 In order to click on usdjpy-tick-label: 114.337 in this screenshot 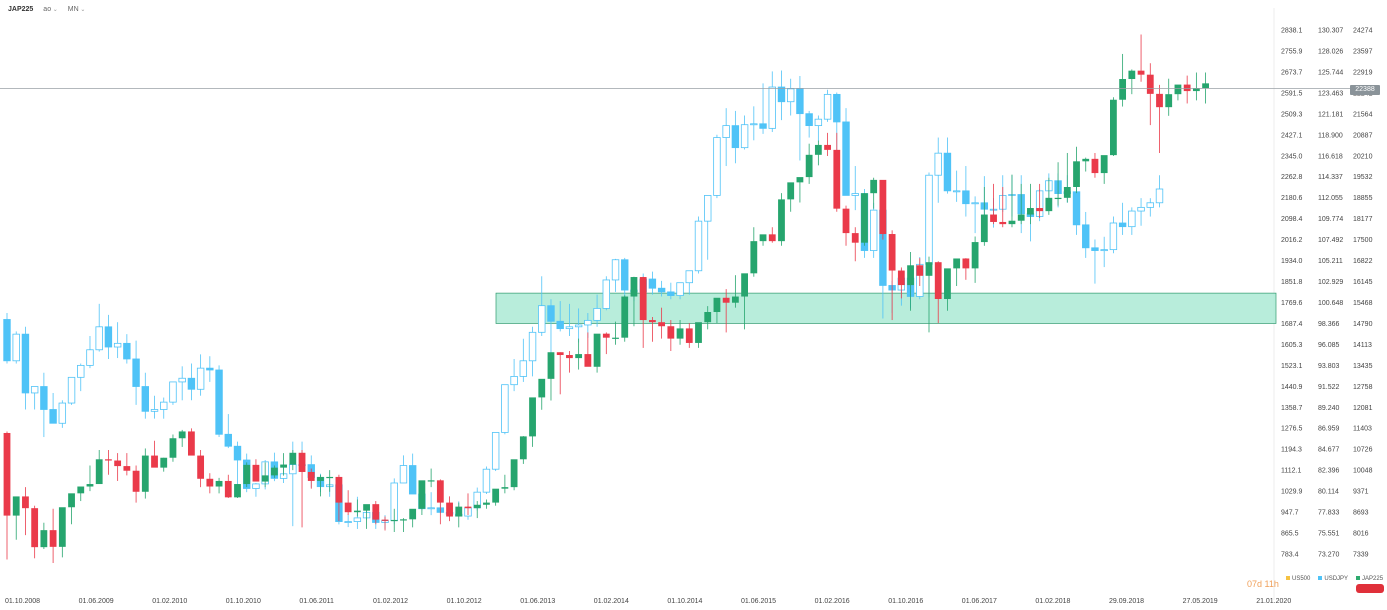, I will do `click(1330, 177)`.